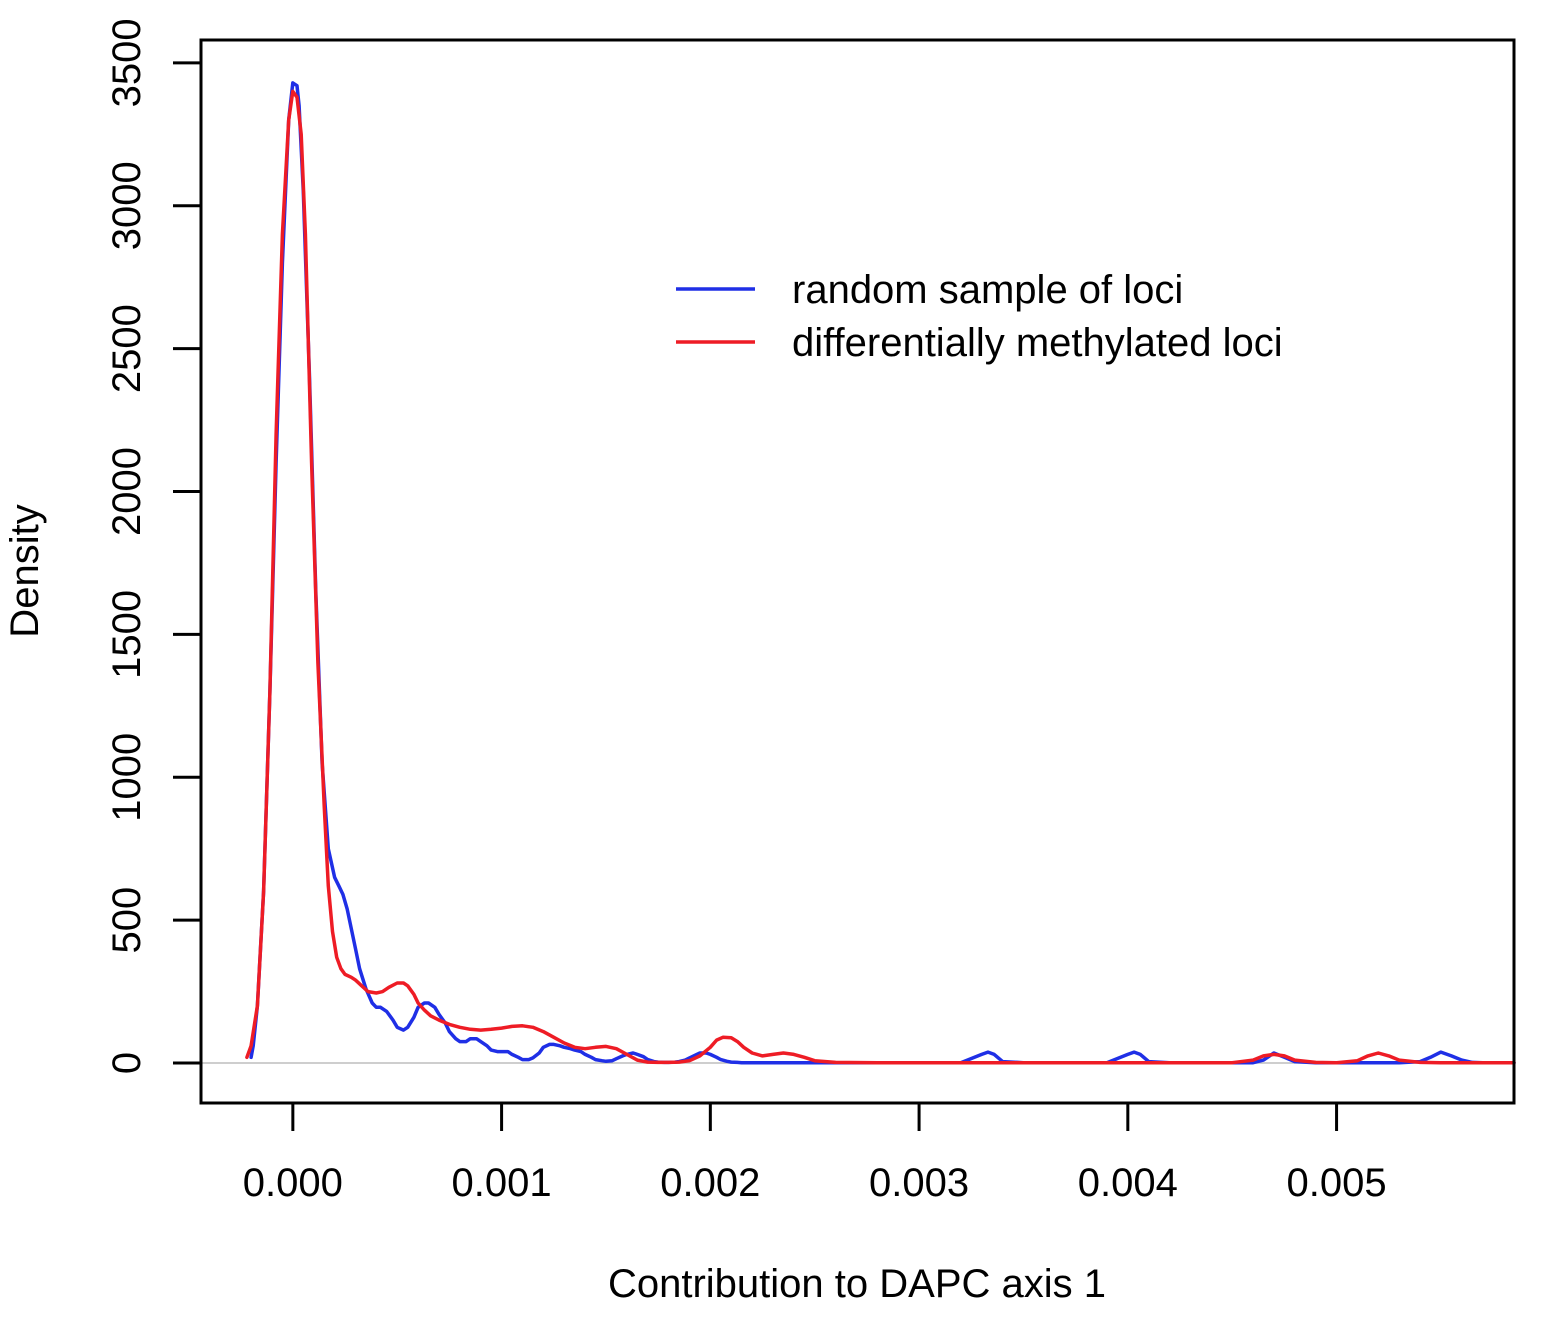 The width and height of the screenshot is (1558, 1326). Describe the element at coordinates (127, 62) in the screenshot. I see `y-tick-label: 3500` at that location.